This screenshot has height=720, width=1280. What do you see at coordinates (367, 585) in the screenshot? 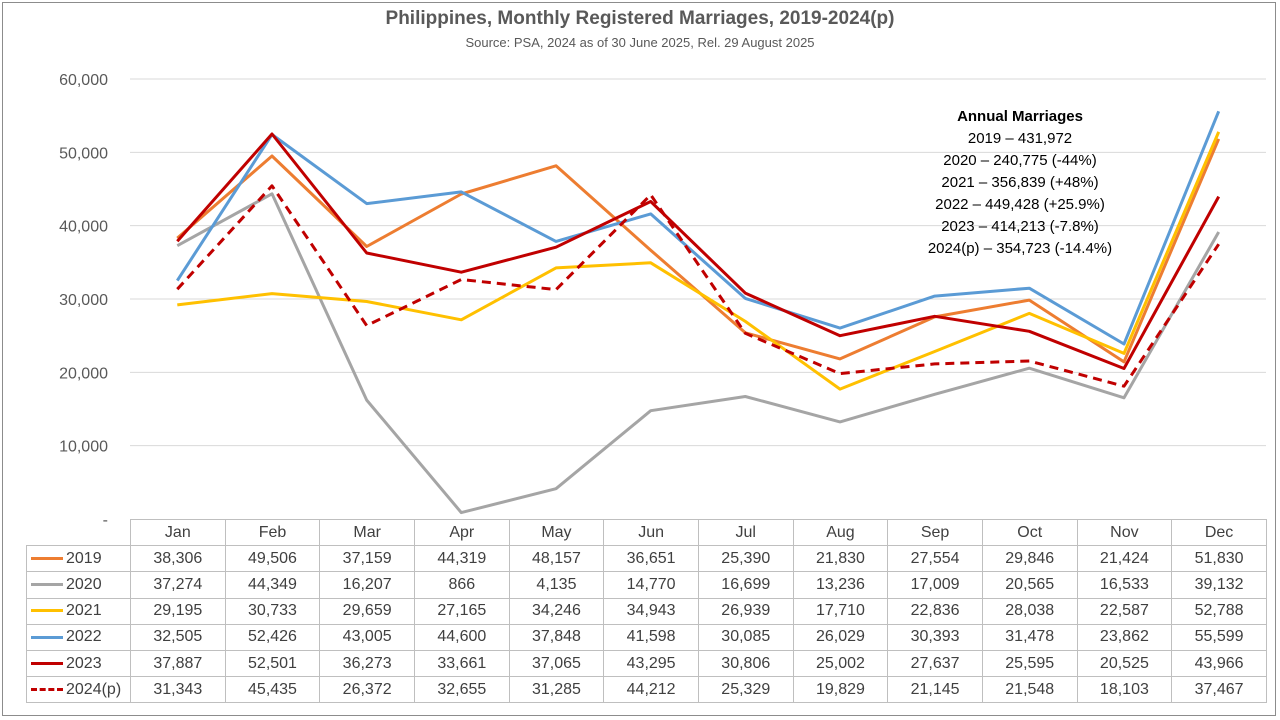
I see `table-cell: 16,207` at bounding box center [367, 585].